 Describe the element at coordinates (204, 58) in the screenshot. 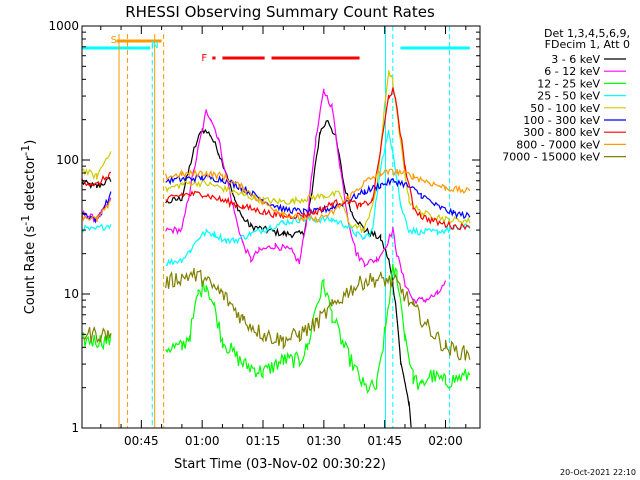

I see `flare-label: F` at that location.